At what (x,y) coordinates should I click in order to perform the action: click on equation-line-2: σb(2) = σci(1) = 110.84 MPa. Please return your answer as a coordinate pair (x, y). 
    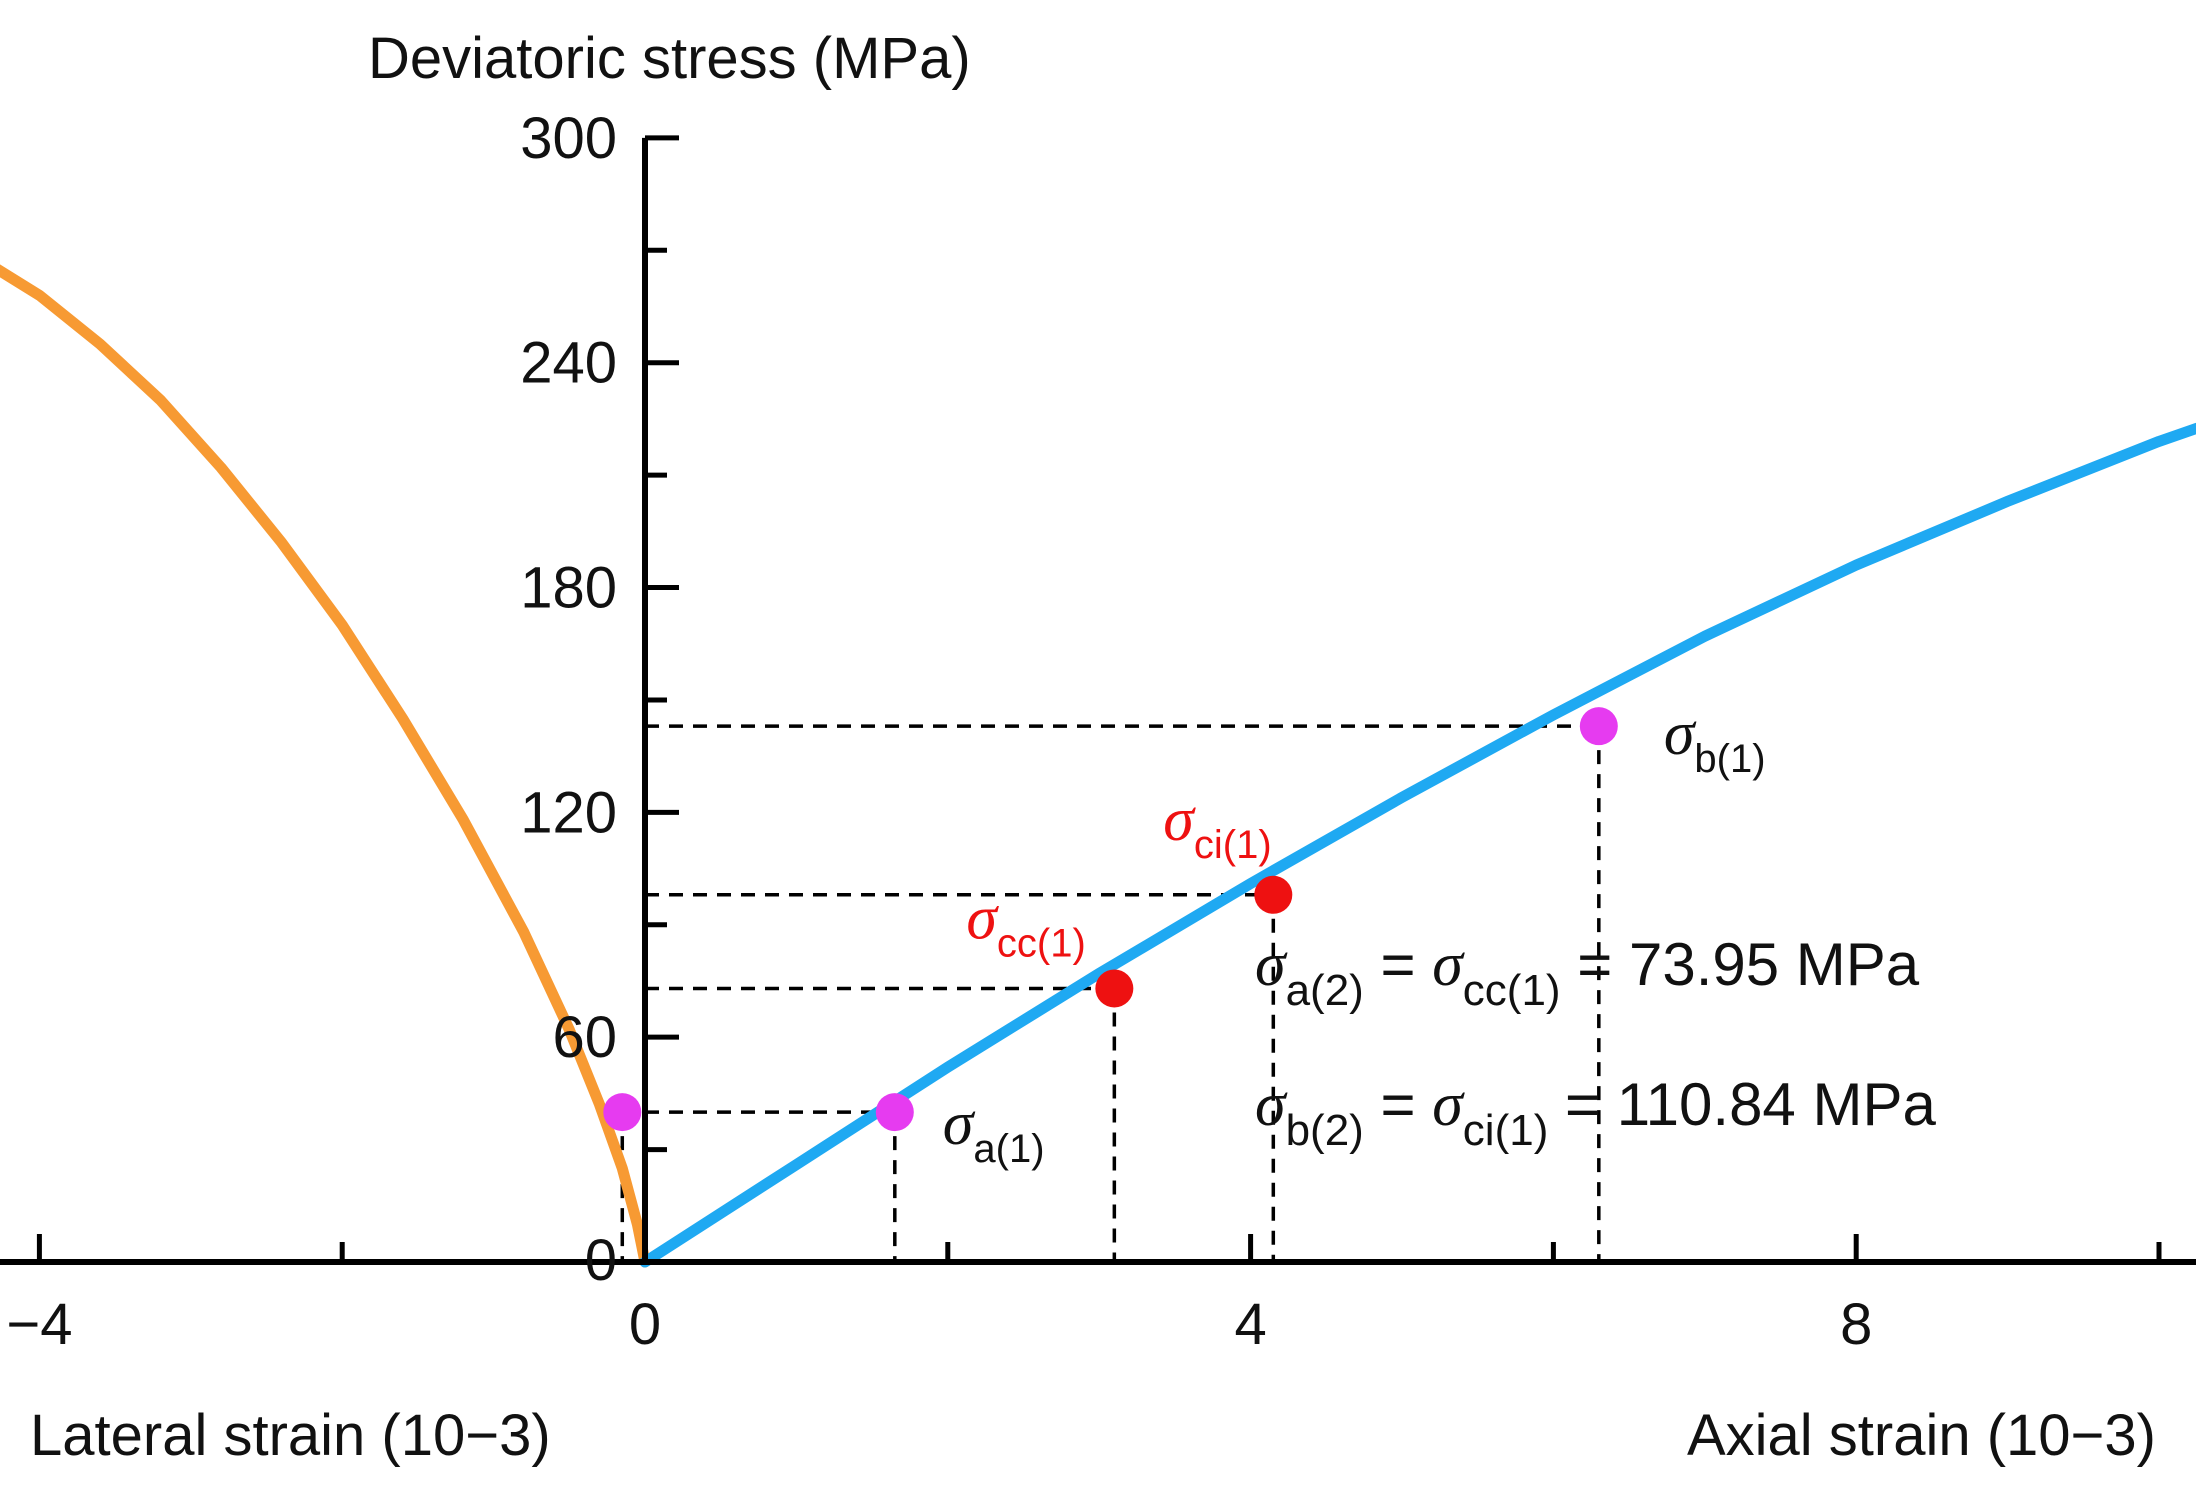
    Looking at the image, I should click on (1595, 1113).